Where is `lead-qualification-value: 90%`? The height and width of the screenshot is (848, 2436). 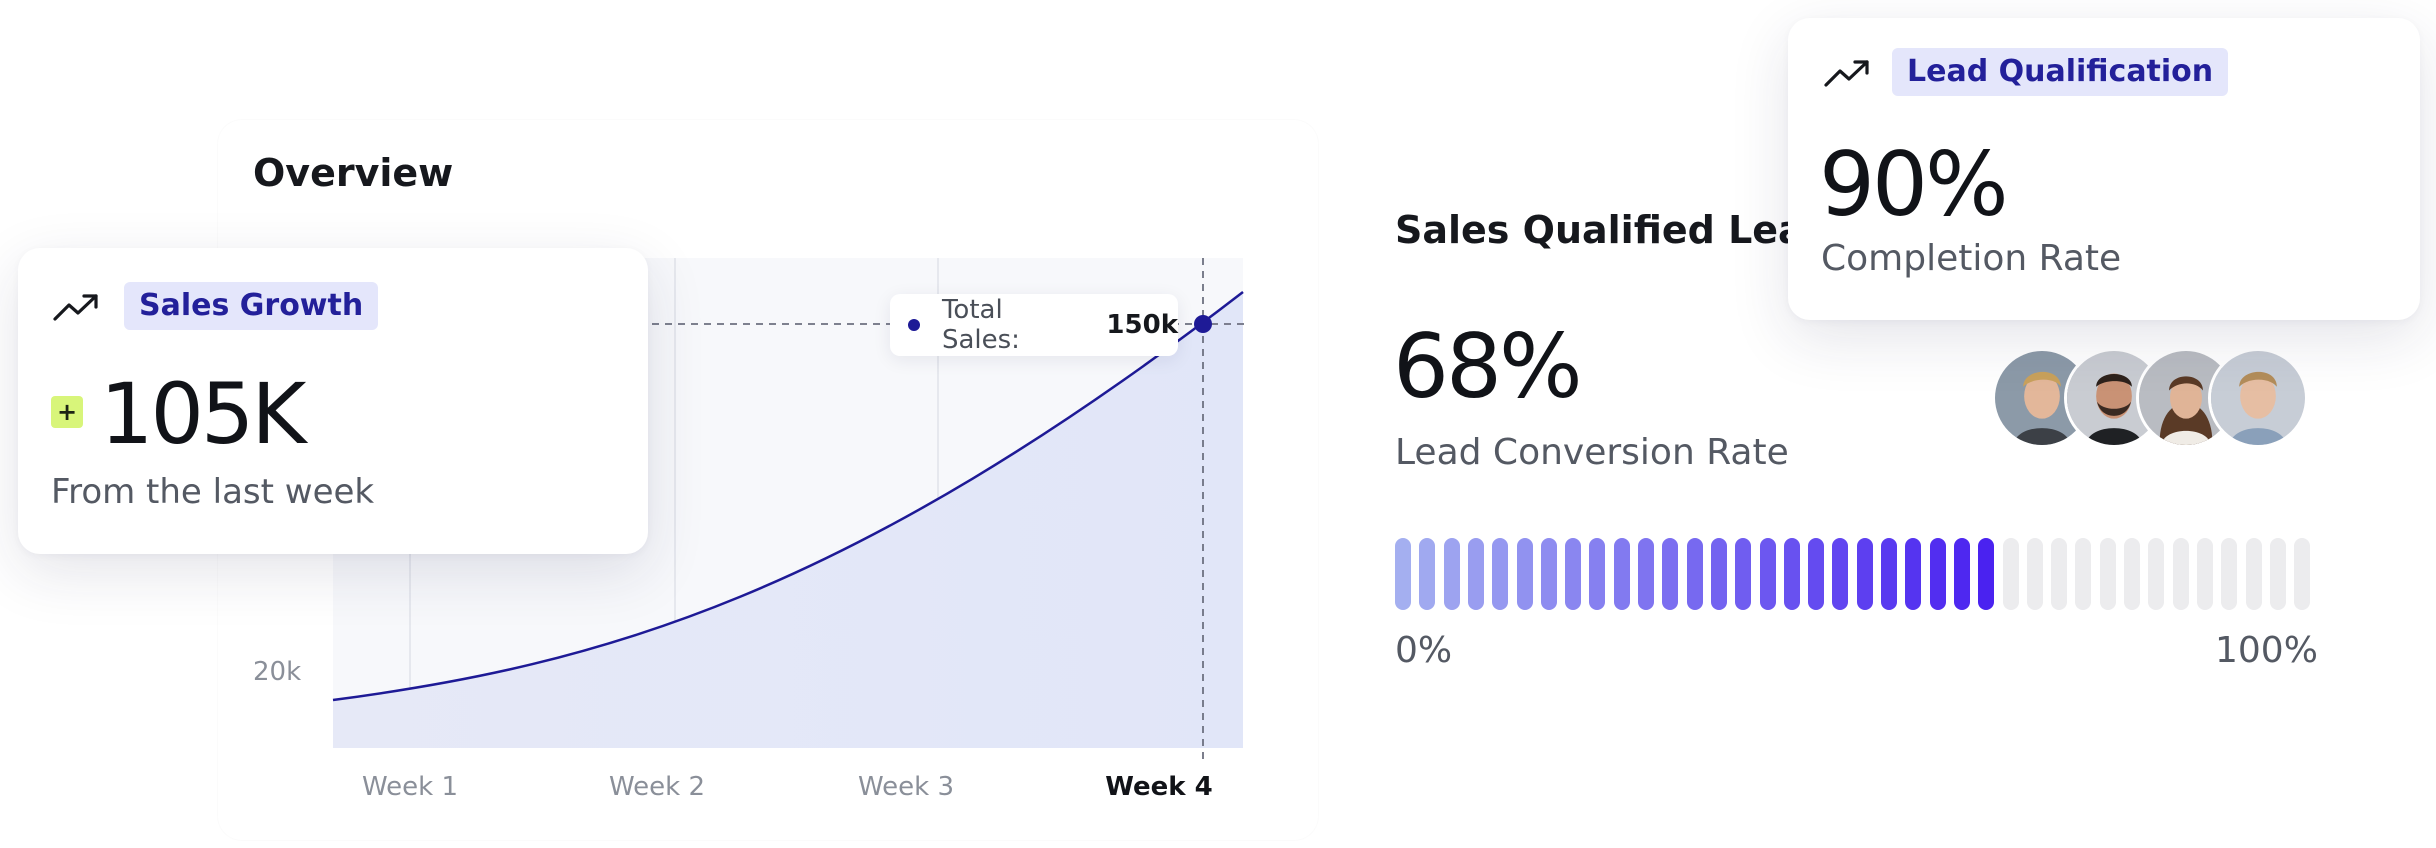
lead-qualification-value: 90% is located at coordinates (1914, 184).